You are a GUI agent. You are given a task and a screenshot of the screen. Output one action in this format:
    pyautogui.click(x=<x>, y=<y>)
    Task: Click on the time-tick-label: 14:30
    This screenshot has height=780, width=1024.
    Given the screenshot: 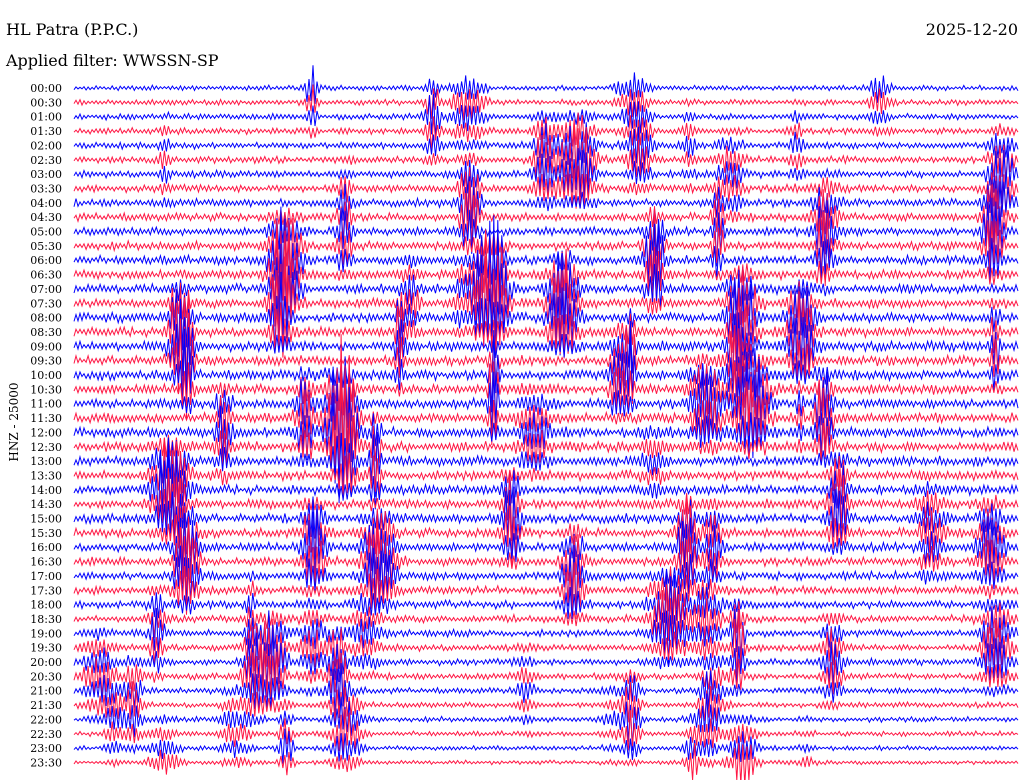 What is the action you would take?
    pyautogui.click(x=46, y=504)
    